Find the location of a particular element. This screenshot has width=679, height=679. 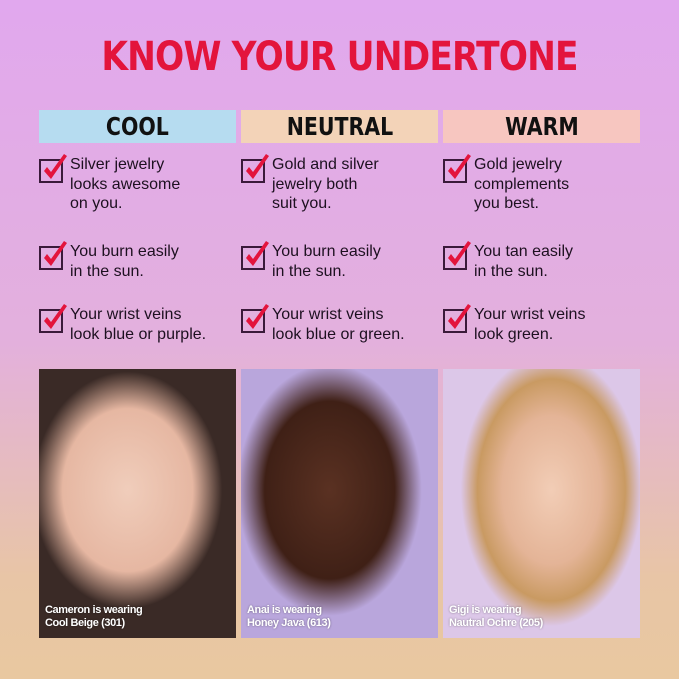

checklist-item: Silver jewelry looks awesome on you. is located at coordinates (139, 184).